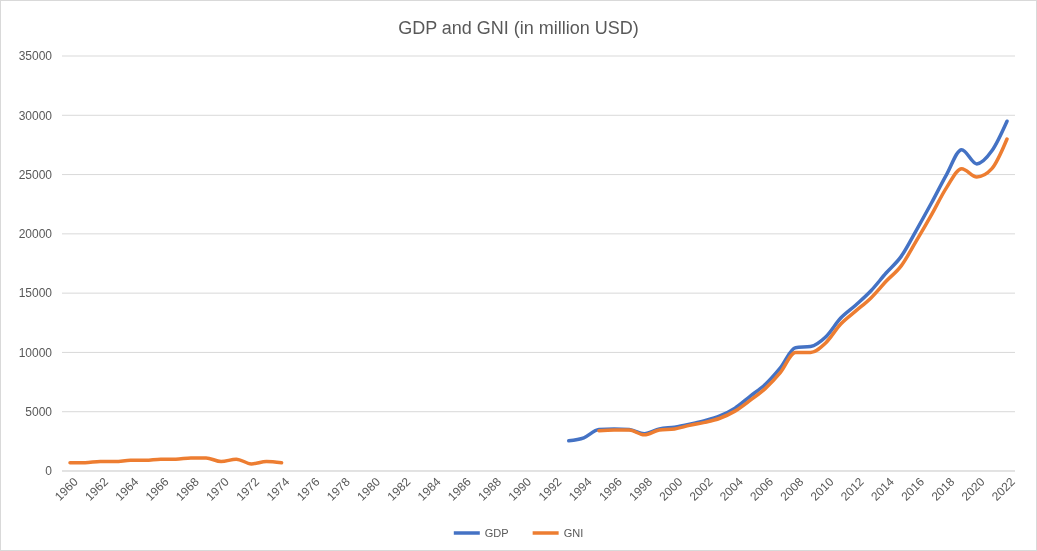 The image size is (1037, 551). What do you see at coordinates (496, 533) in the screenshot?
I see `legend-label: GDP` at bounding box center [496, 533].